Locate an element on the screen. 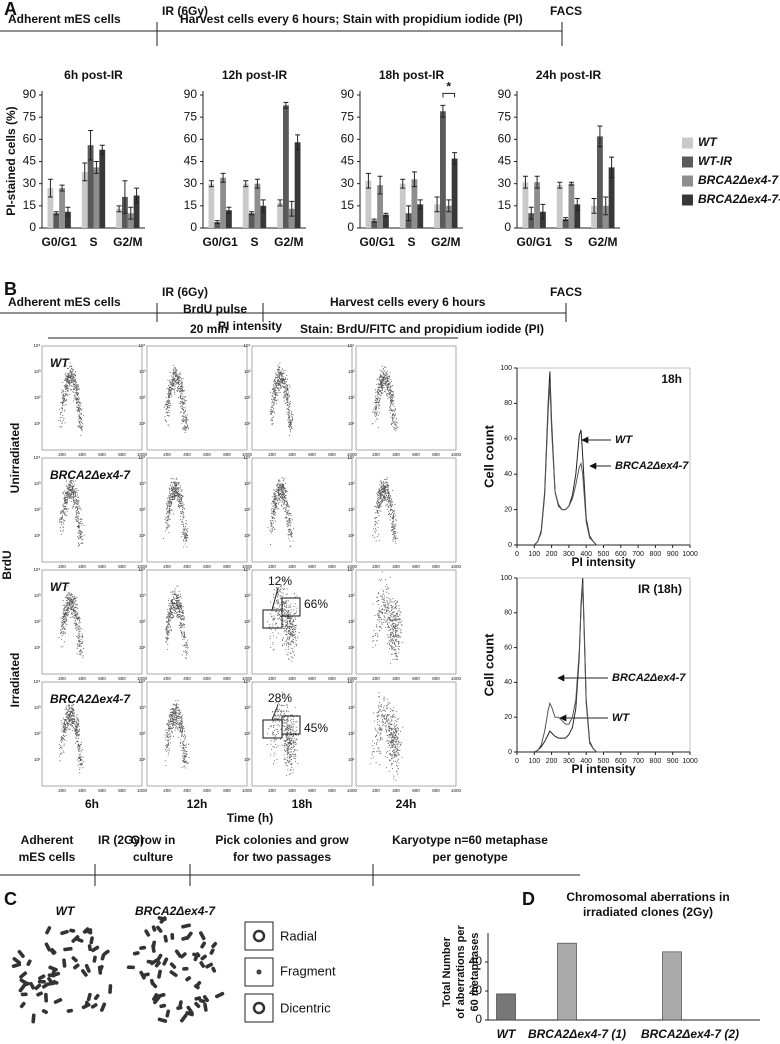 Image resolution: width=780 pixels, height=1044 pixels. x-tick-label: 700 is located at coordinates (638, 554).